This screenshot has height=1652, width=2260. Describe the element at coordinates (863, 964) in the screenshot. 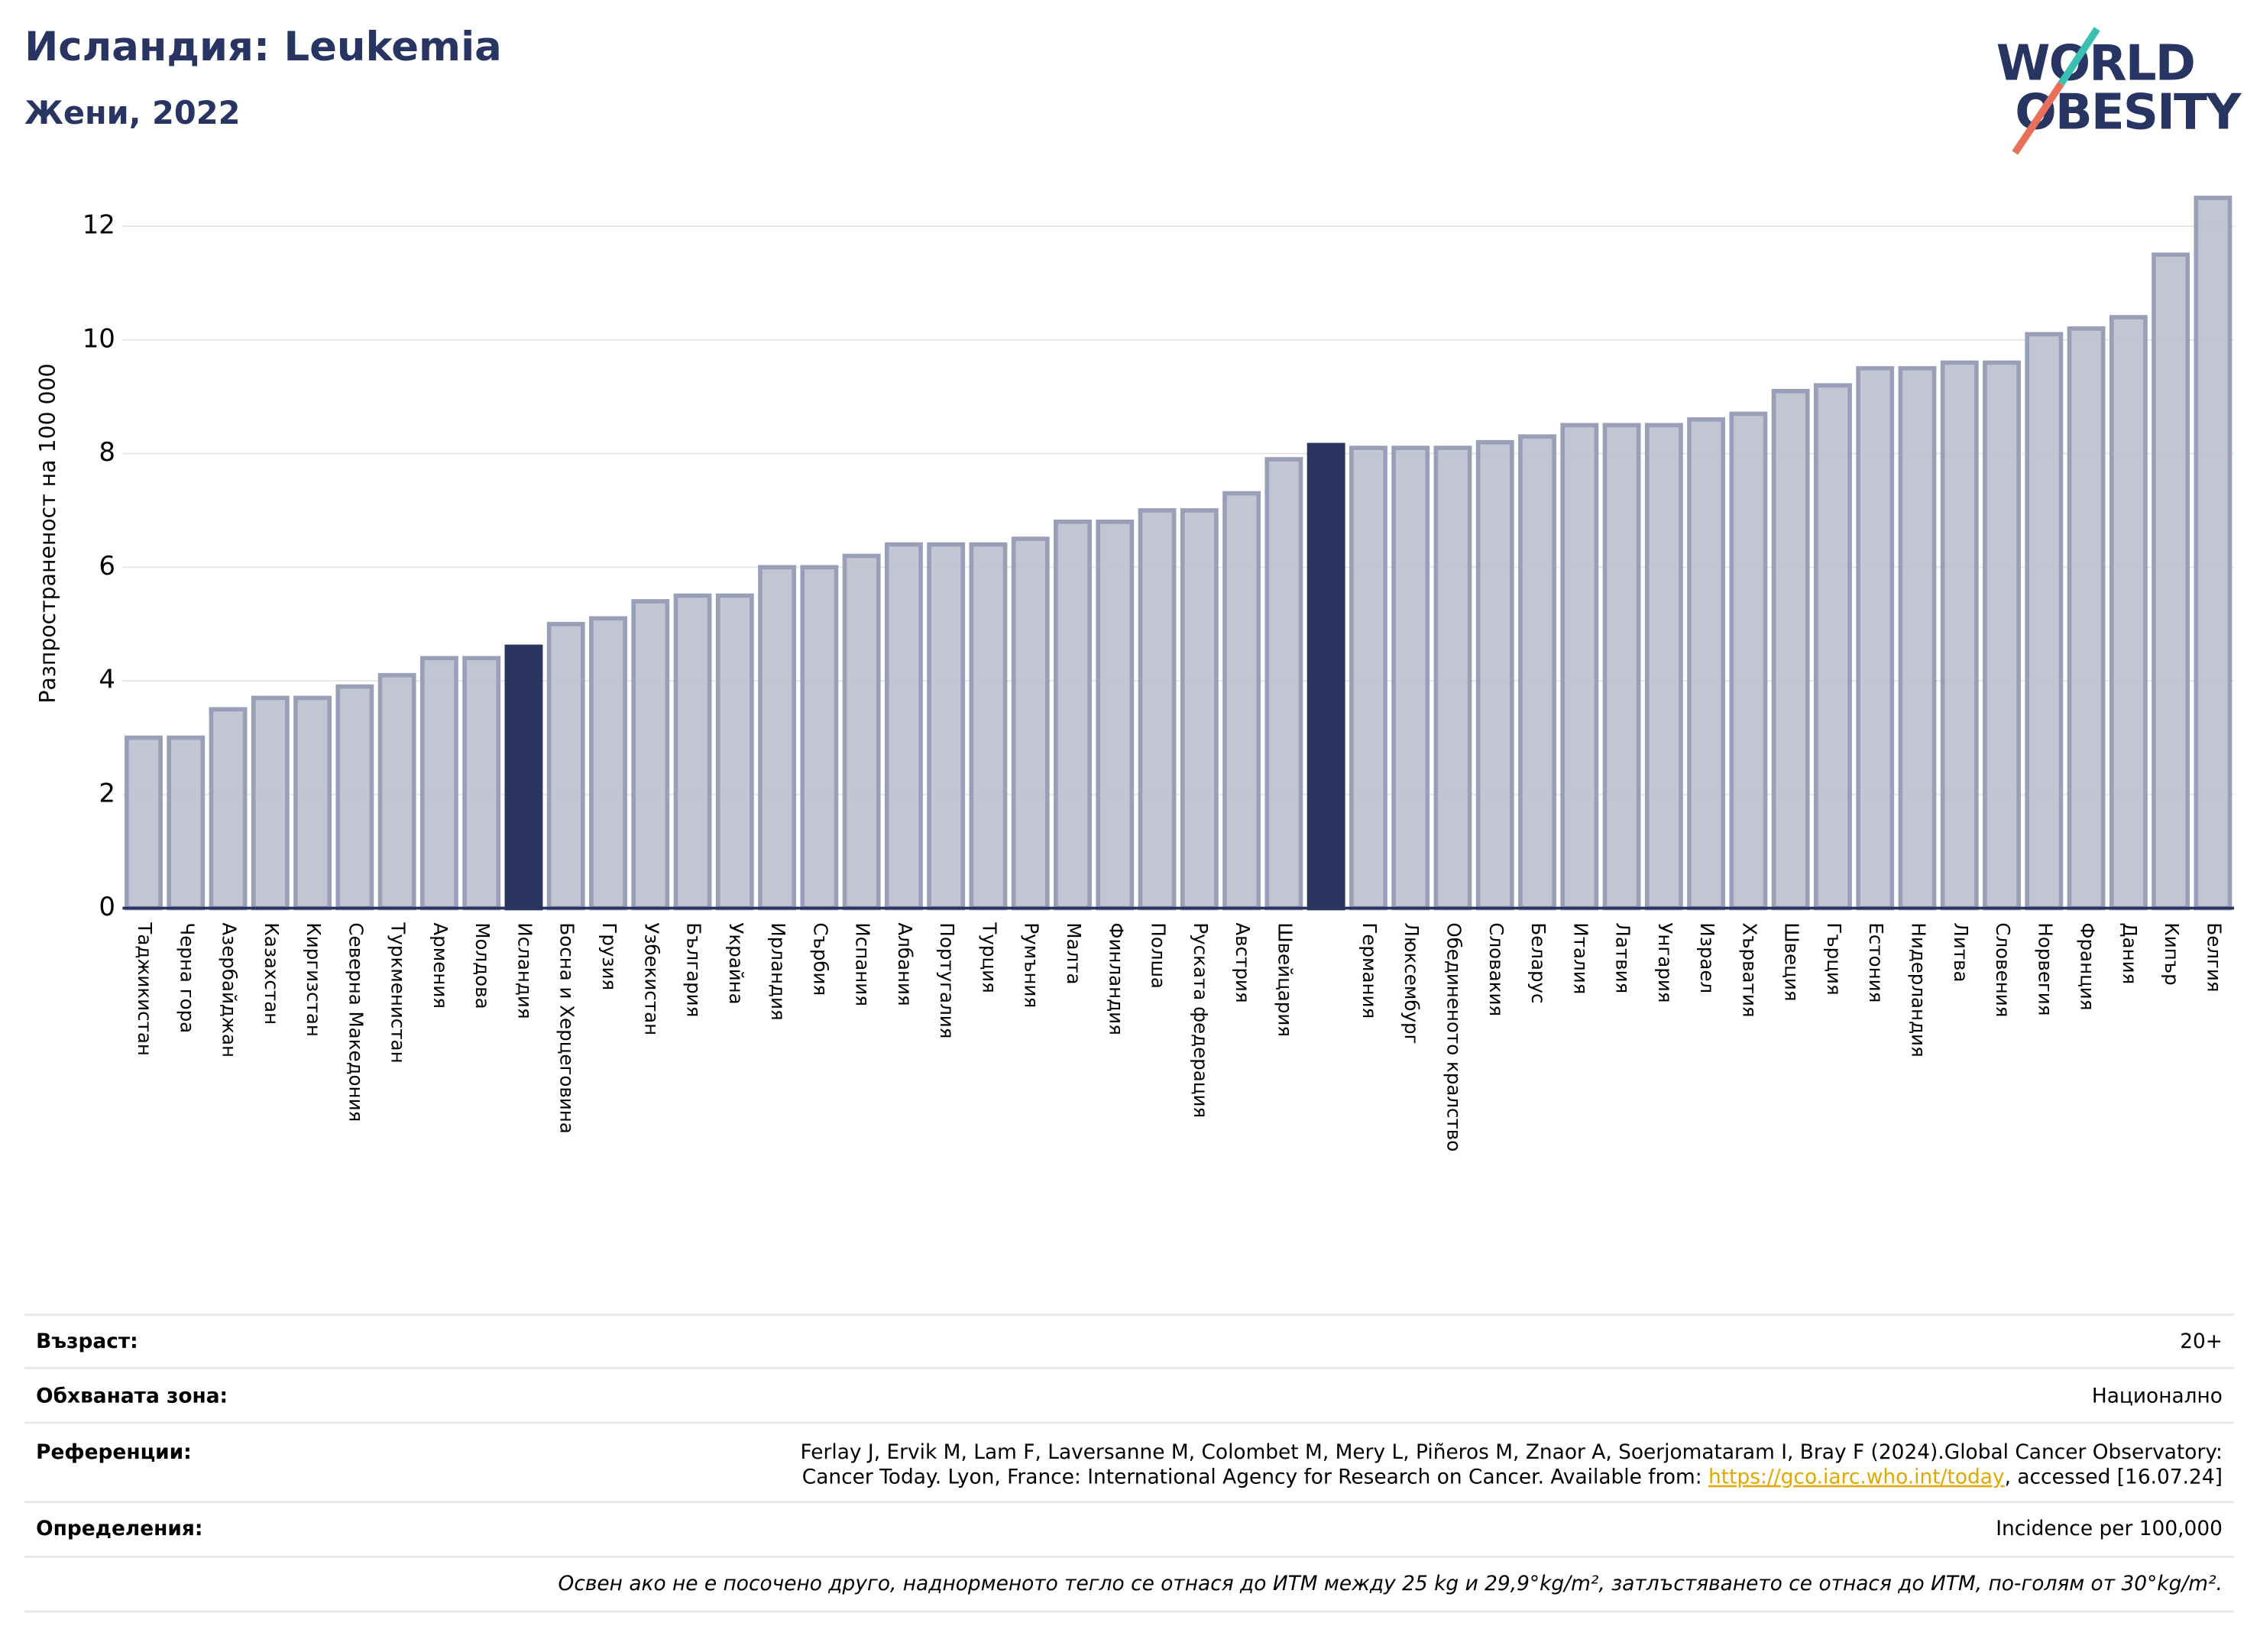

I see `x-tick-label: Испания` at that location.